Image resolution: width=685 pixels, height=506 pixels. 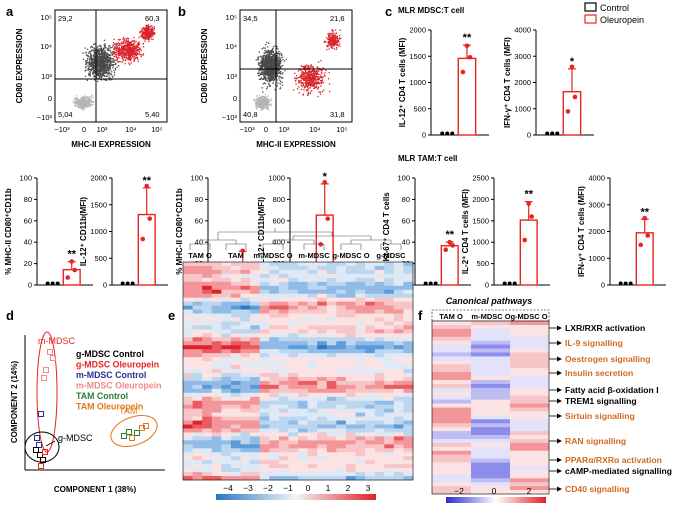 I want to click on flow-a-xtick: 10⁴, so click(x=131, y=129).